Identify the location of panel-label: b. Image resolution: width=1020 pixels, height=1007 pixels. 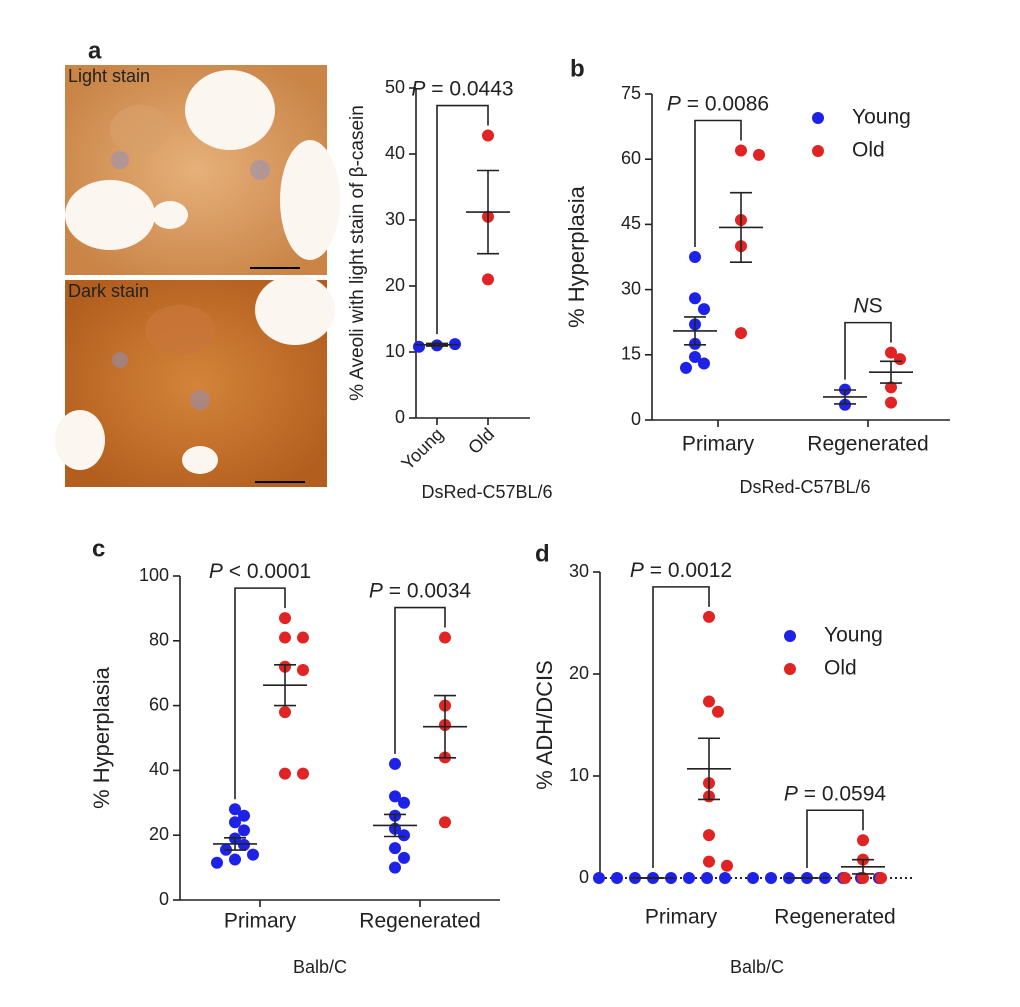
(577, 68).